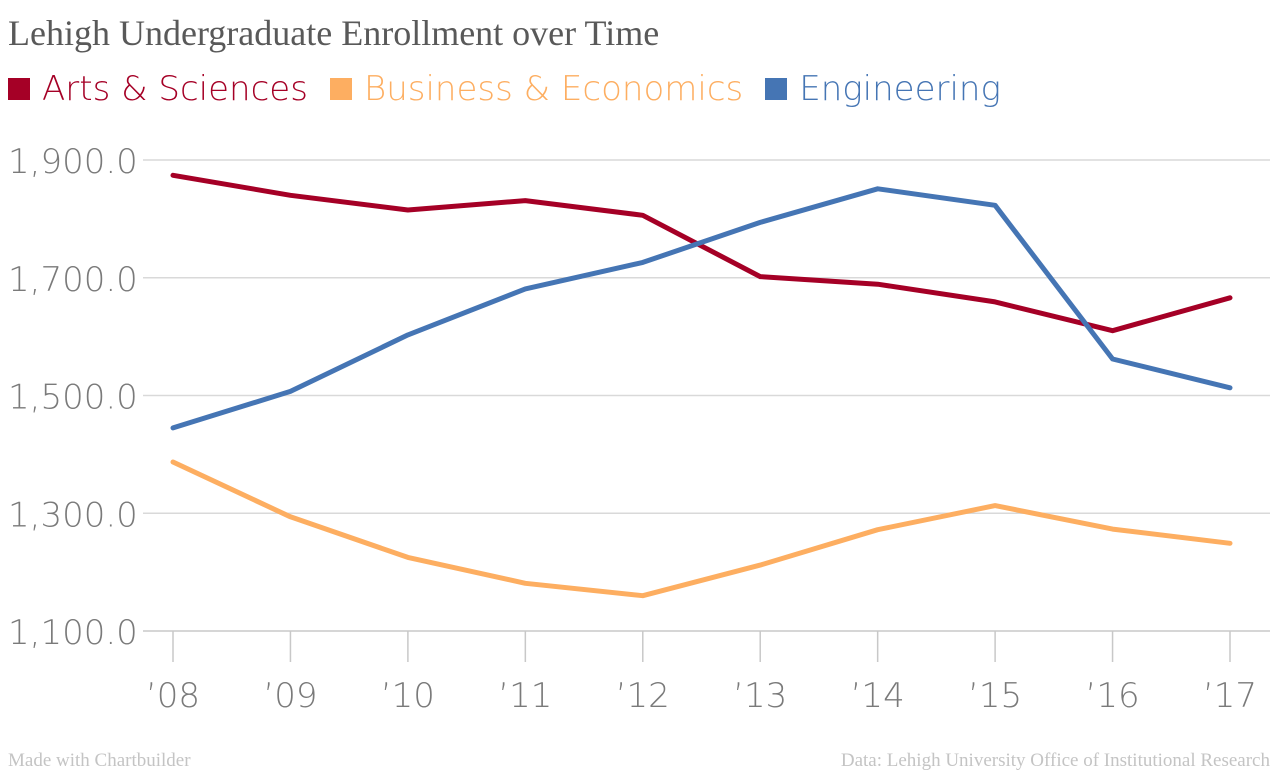 The height and width of the screenshot is (776, 1280). What do you see at coordinates (73, 162) in the screenshot?
I see `y-tick-label: 1,900.0` at bounding box center [73, 162].